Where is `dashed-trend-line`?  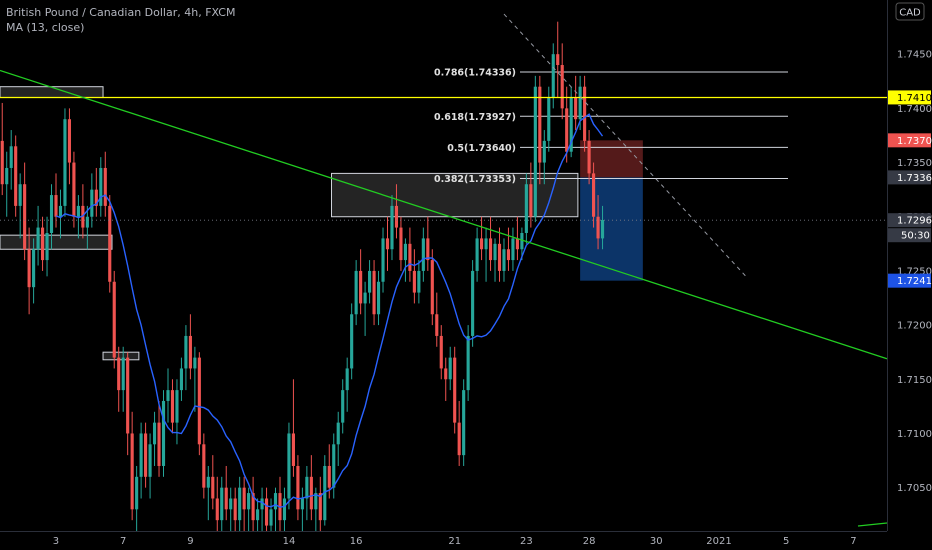
dashed-trend-line is located at coordinates (625, 145).